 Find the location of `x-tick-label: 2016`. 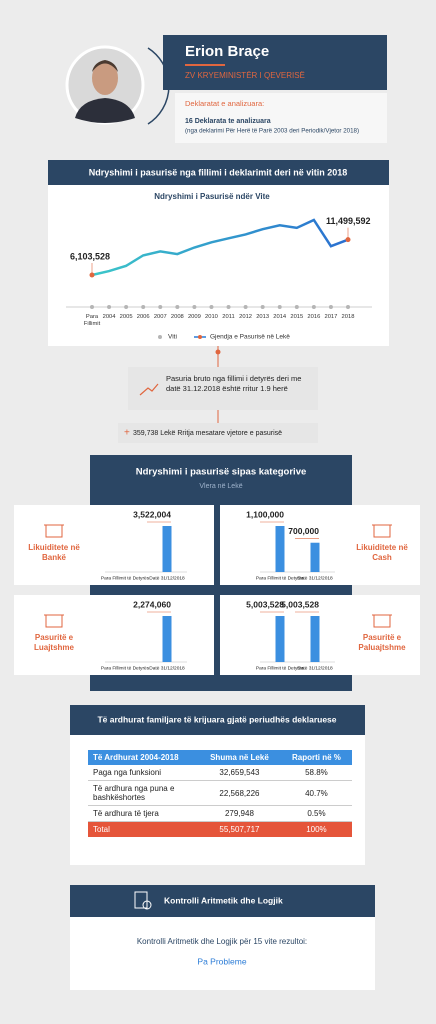

x-tick-label: 2016 is located at coordinates (314, 317).